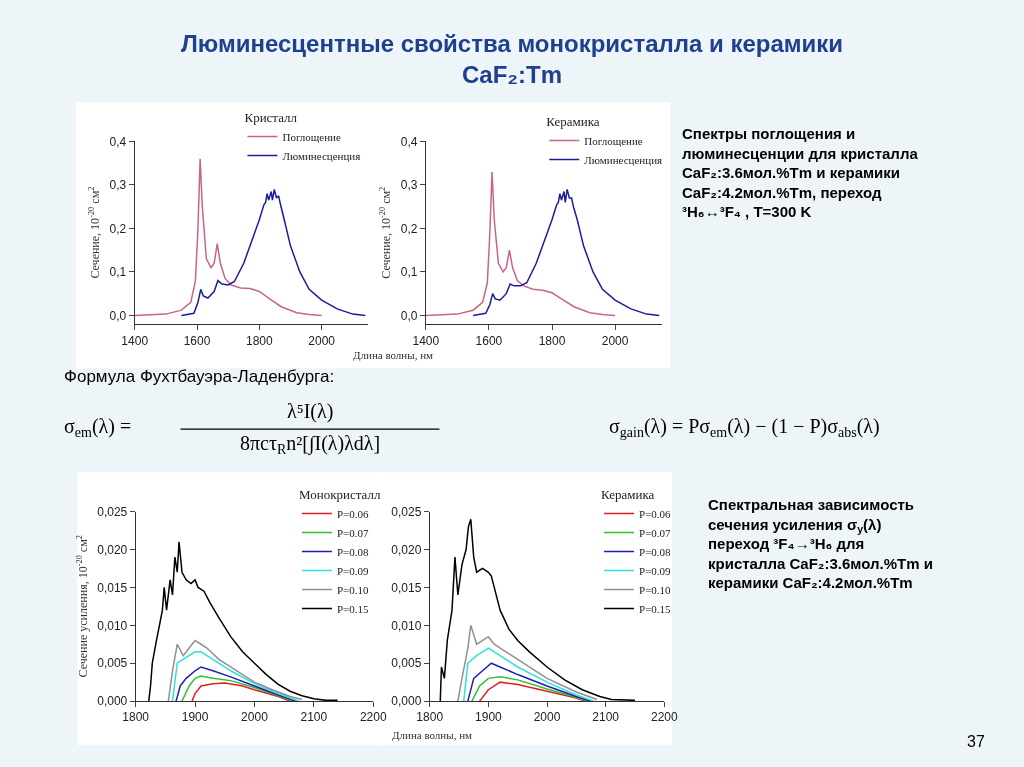  I want to click on text: λ⁵I(λ), so click(310, 411).